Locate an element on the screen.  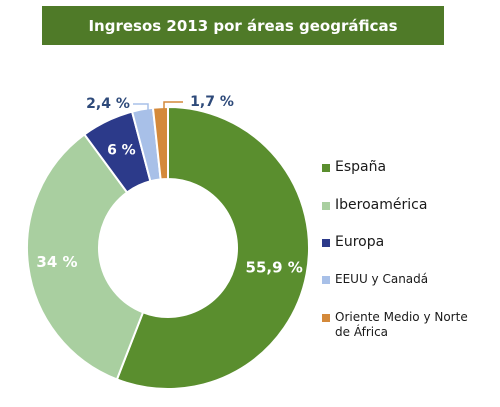
slice-iberoamerica is located at coordinates (85, 257).